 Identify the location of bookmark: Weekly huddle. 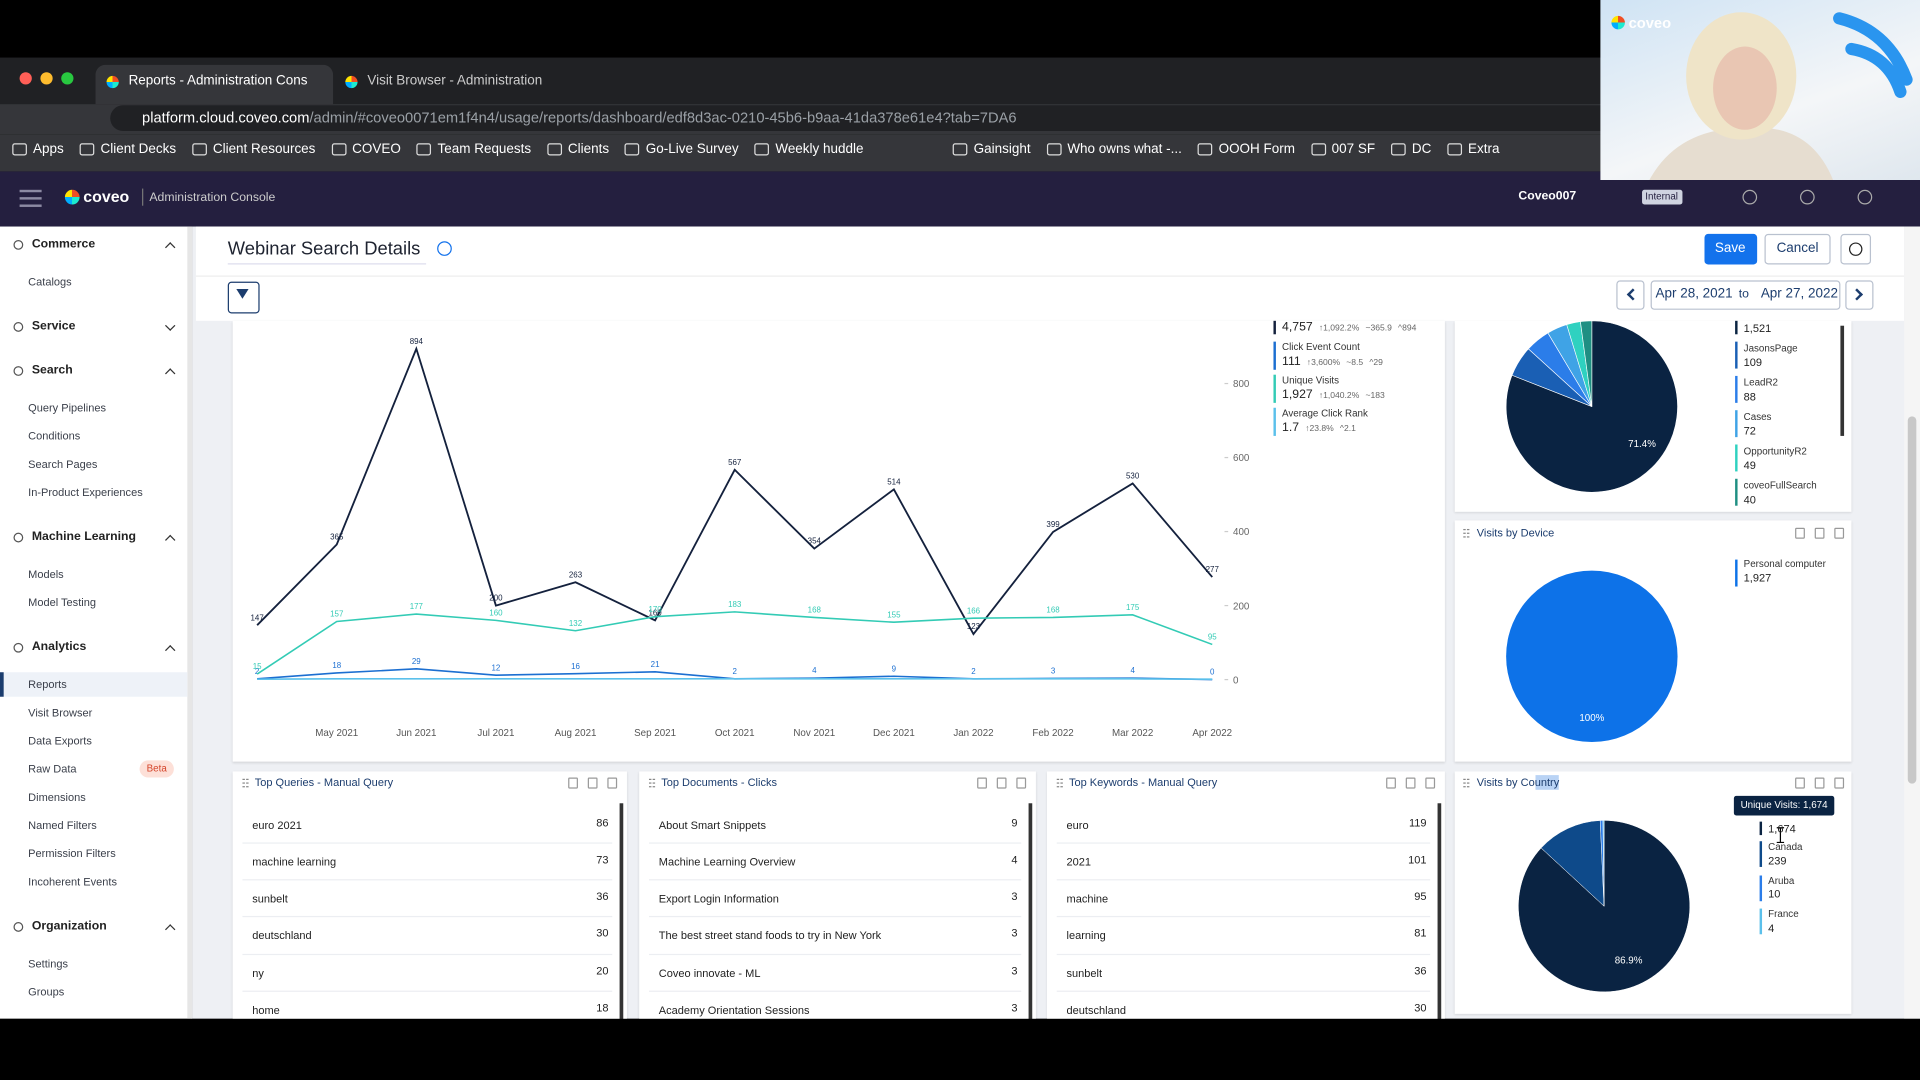
(808, 149).